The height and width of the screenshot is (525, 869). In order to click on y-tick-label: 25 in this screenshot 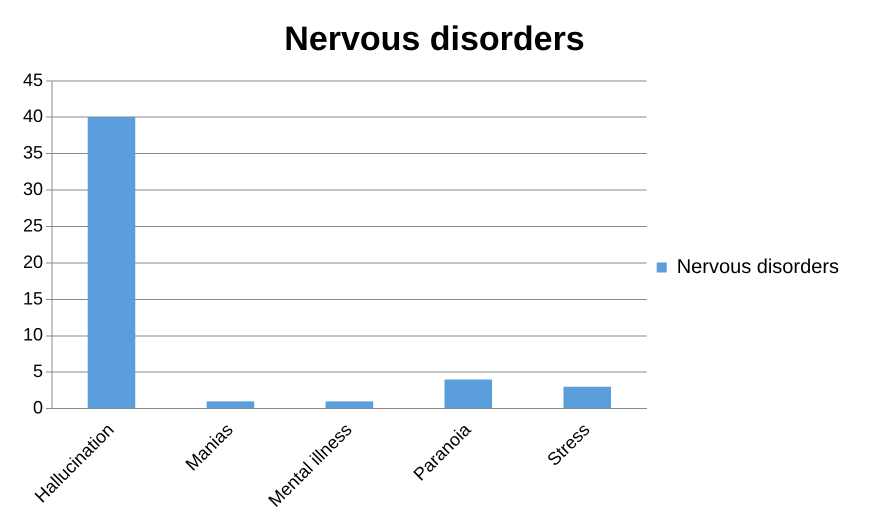, I will do `click(33, 225)`.